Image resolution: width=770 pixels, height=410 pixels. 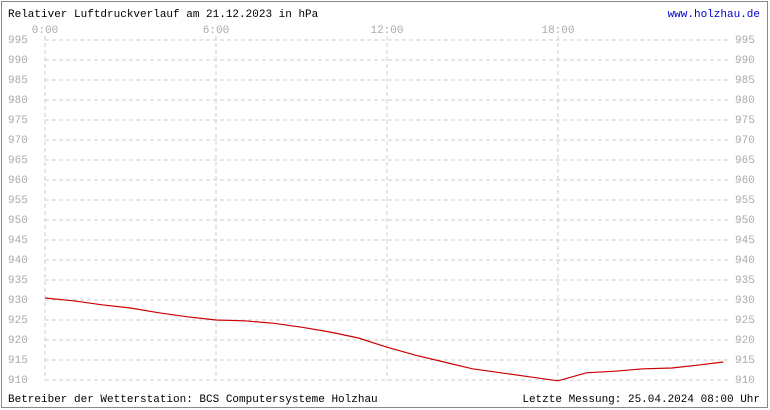 I want to click on x-tick-label: 0:00, so click(x=45, y=31).